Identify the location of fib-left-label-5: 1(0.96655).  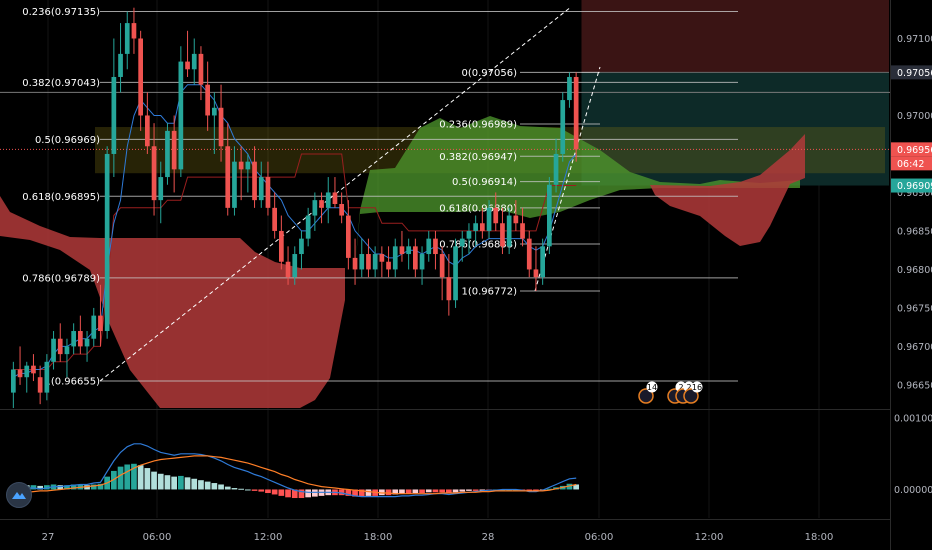
(72, 382).